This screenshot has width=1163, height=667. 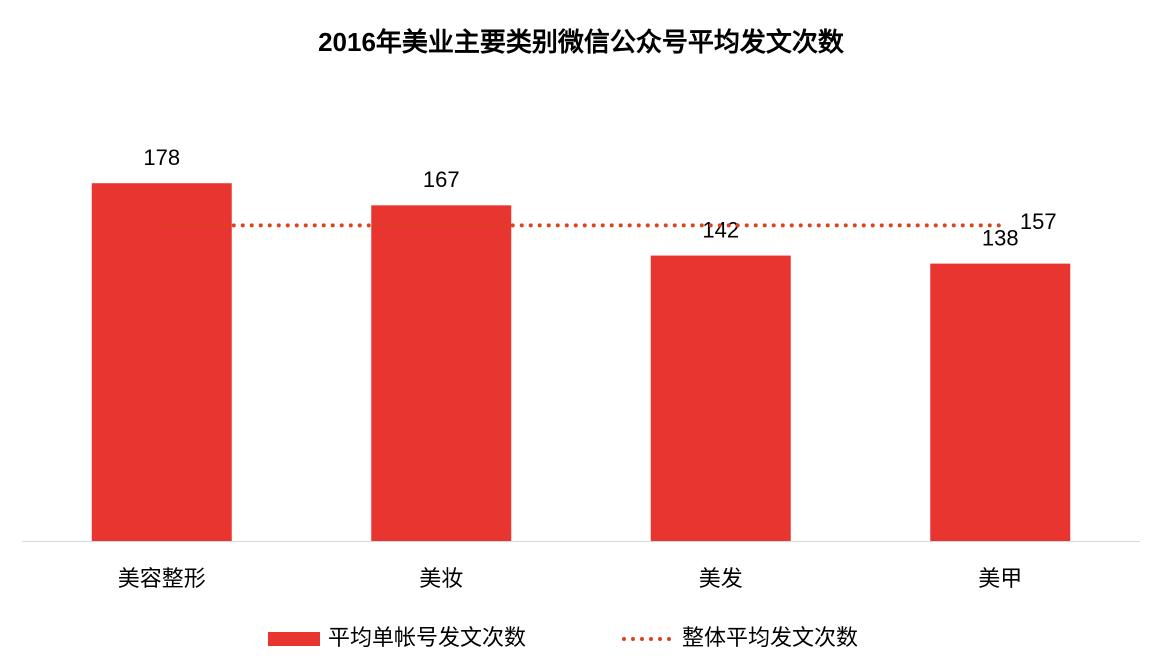 What do you see at coordinates (1038, 221) in the screenshot?
I see `data-label: 157` at bounding box center [1038, 221].